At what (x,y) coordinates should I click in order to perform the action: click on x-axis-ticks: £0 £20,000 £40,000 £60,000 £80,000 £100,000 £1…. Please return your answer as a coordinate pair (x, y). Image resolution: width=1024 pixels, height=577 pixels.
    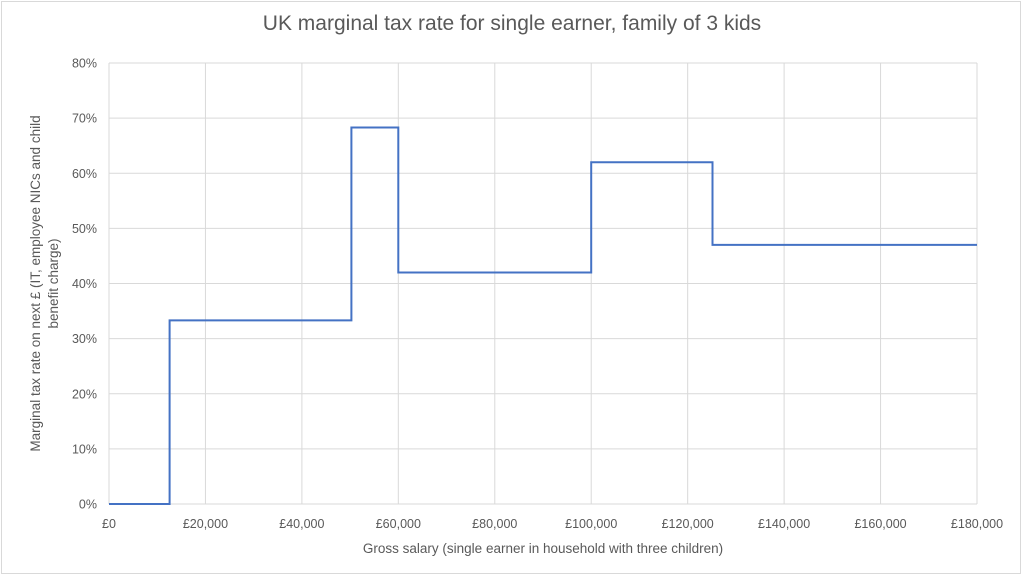
    Looking at the image, I should click on (552, 524).